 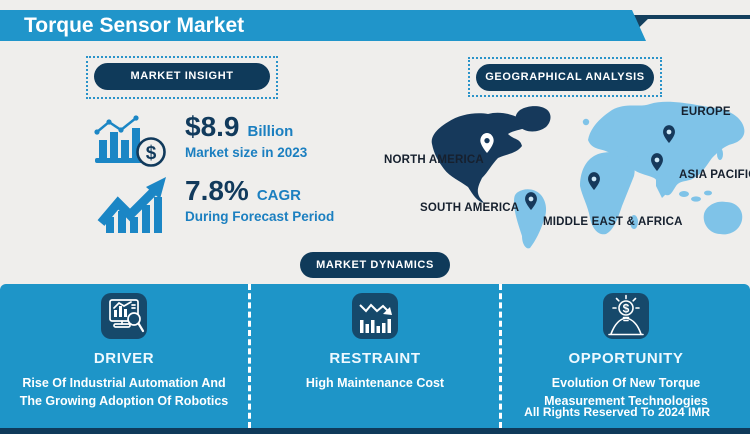 I want to click on dollar-glyph: $, so click(x=151, y=153).